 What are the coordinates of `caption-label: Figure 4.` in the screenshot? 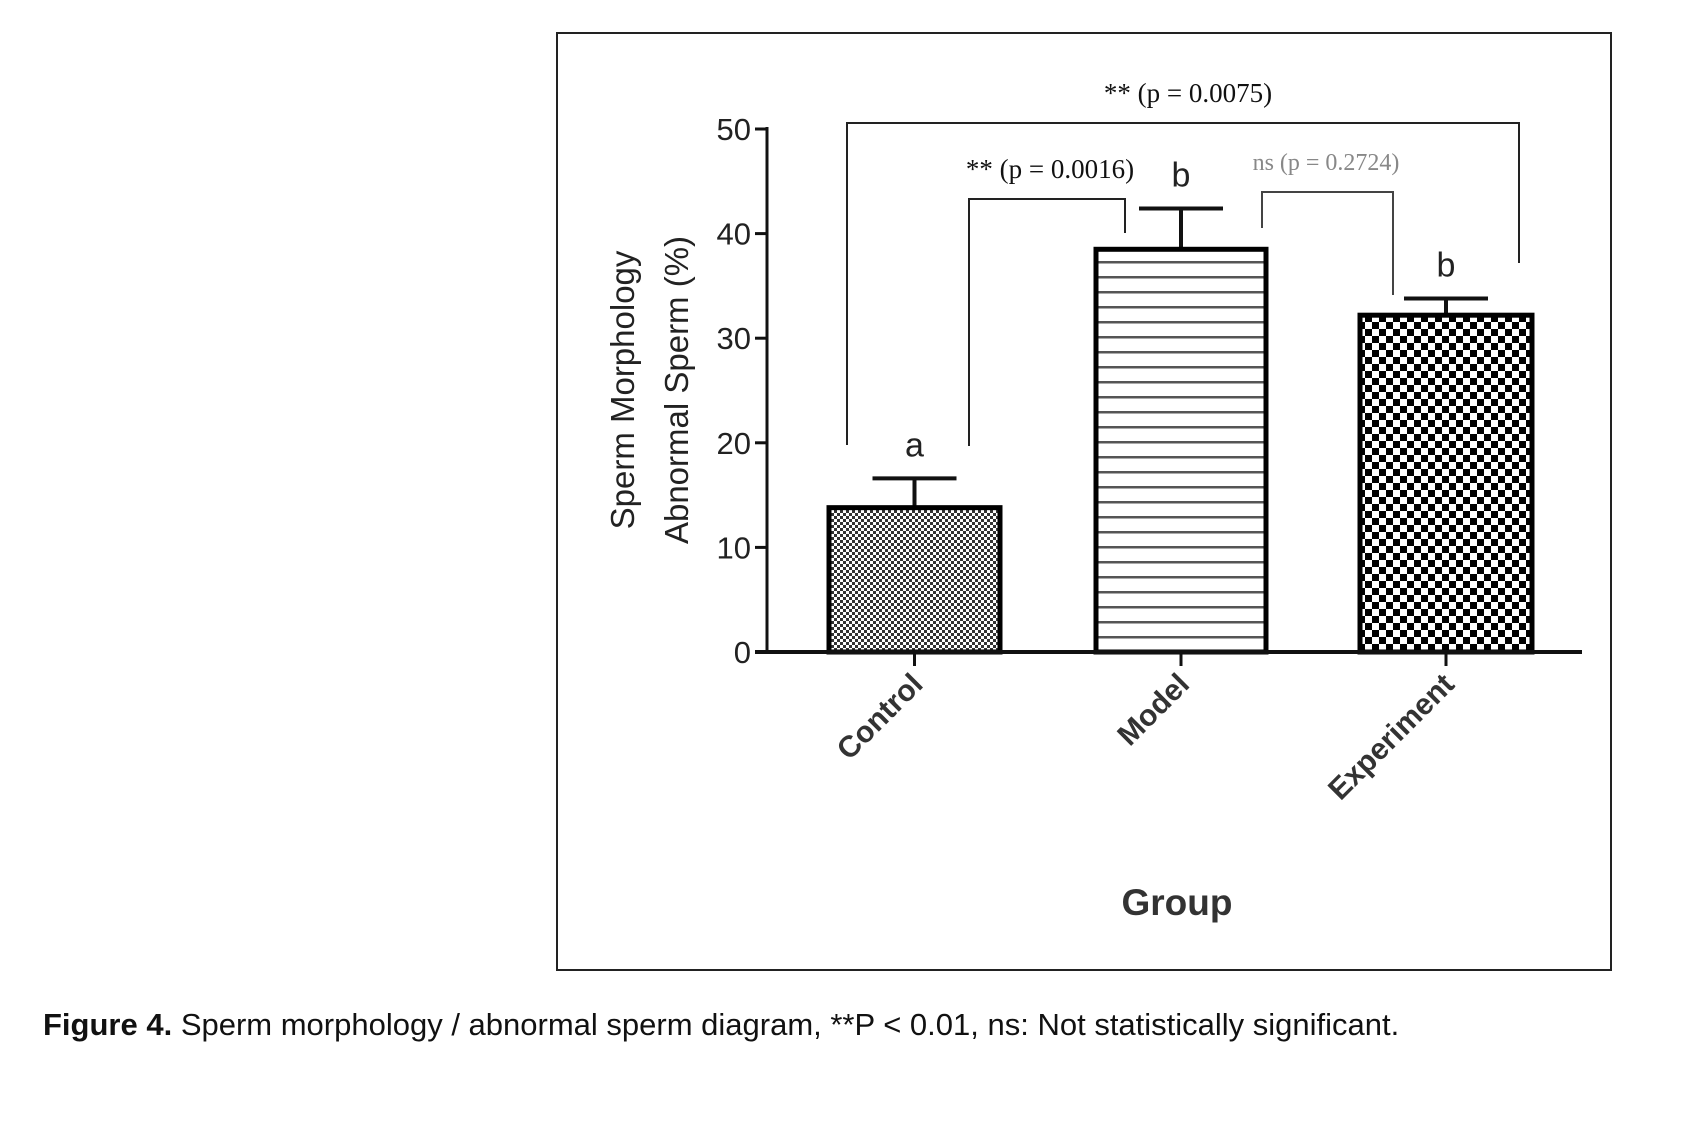 It's located at (108, 1024).